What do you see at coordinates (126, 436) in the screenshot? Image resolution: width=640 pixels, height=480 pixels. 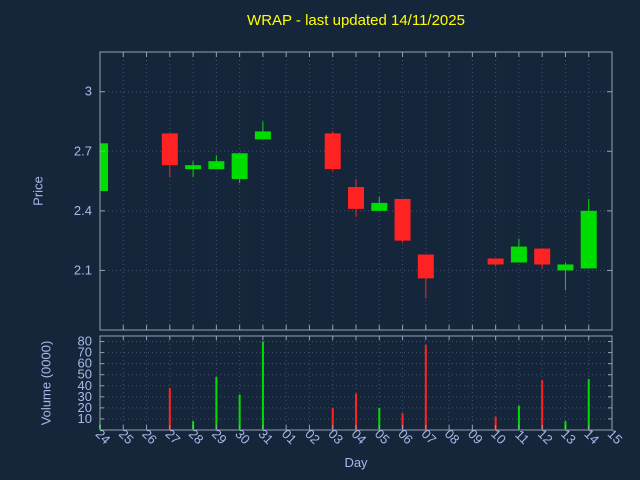 I see `x-tick-label: 25` at bounding box center [126, 436].